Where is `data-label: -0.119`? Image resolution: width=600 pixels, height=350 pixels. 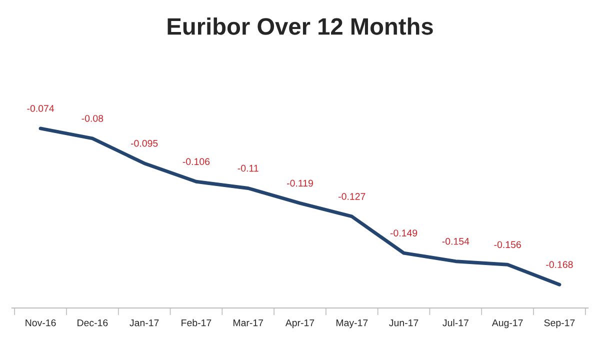 data-label: -0.119 is located at coordinates (300, 183).